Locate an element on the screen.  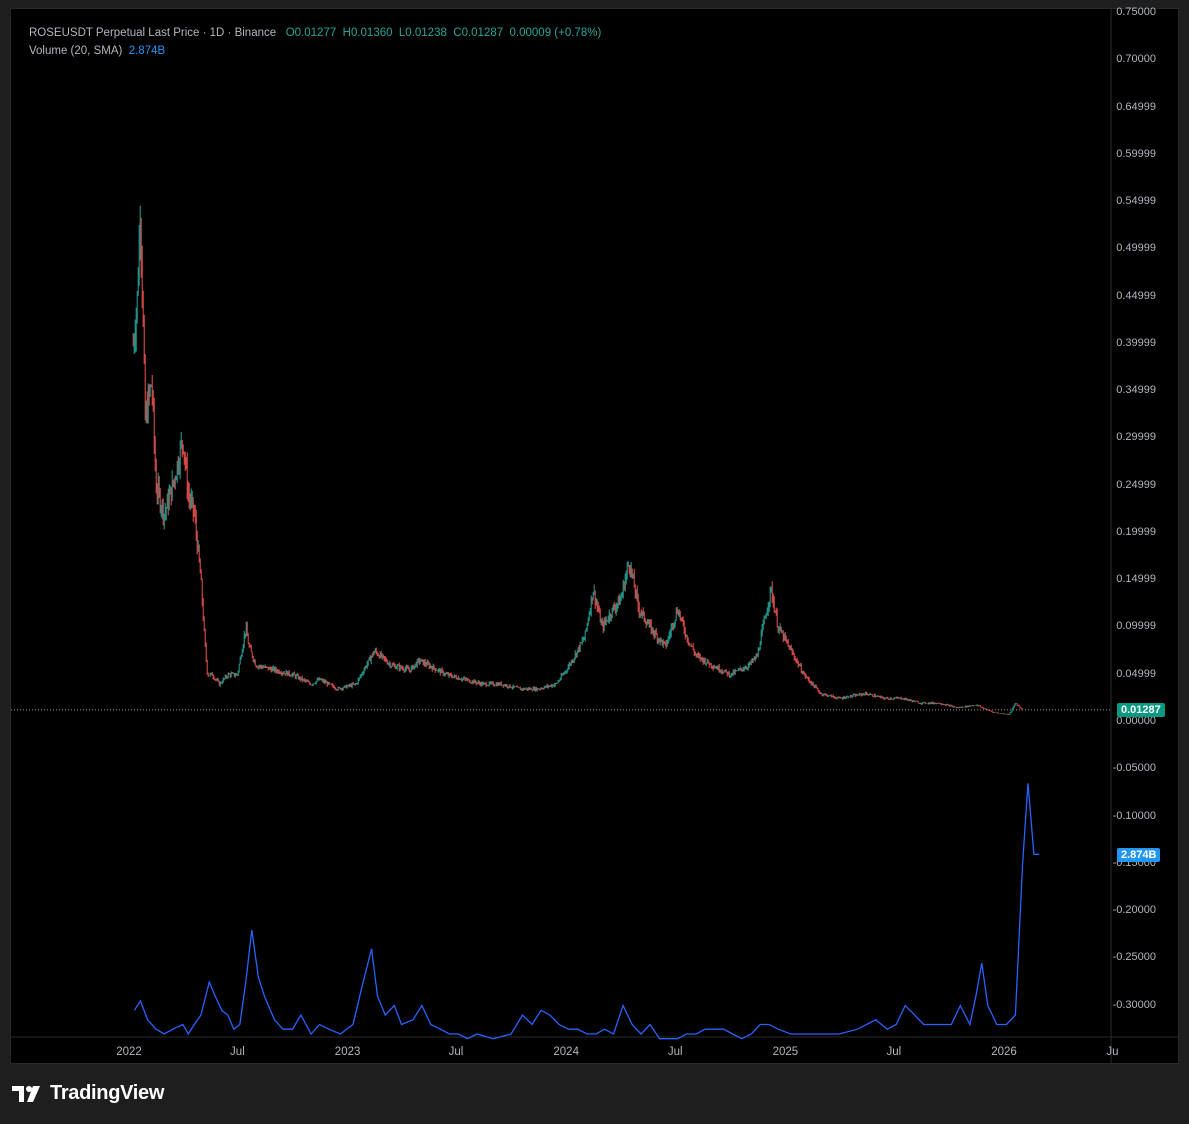
price-axis-tick: 0.64999 is located at coordinates (1136, 106).